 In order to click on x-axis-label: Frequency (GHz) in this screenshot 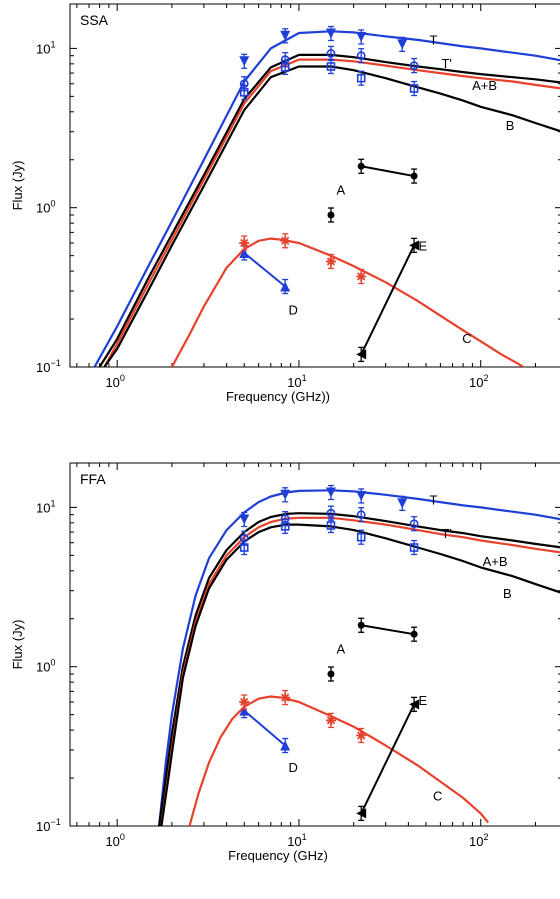, I will do `click(278, 855)`.